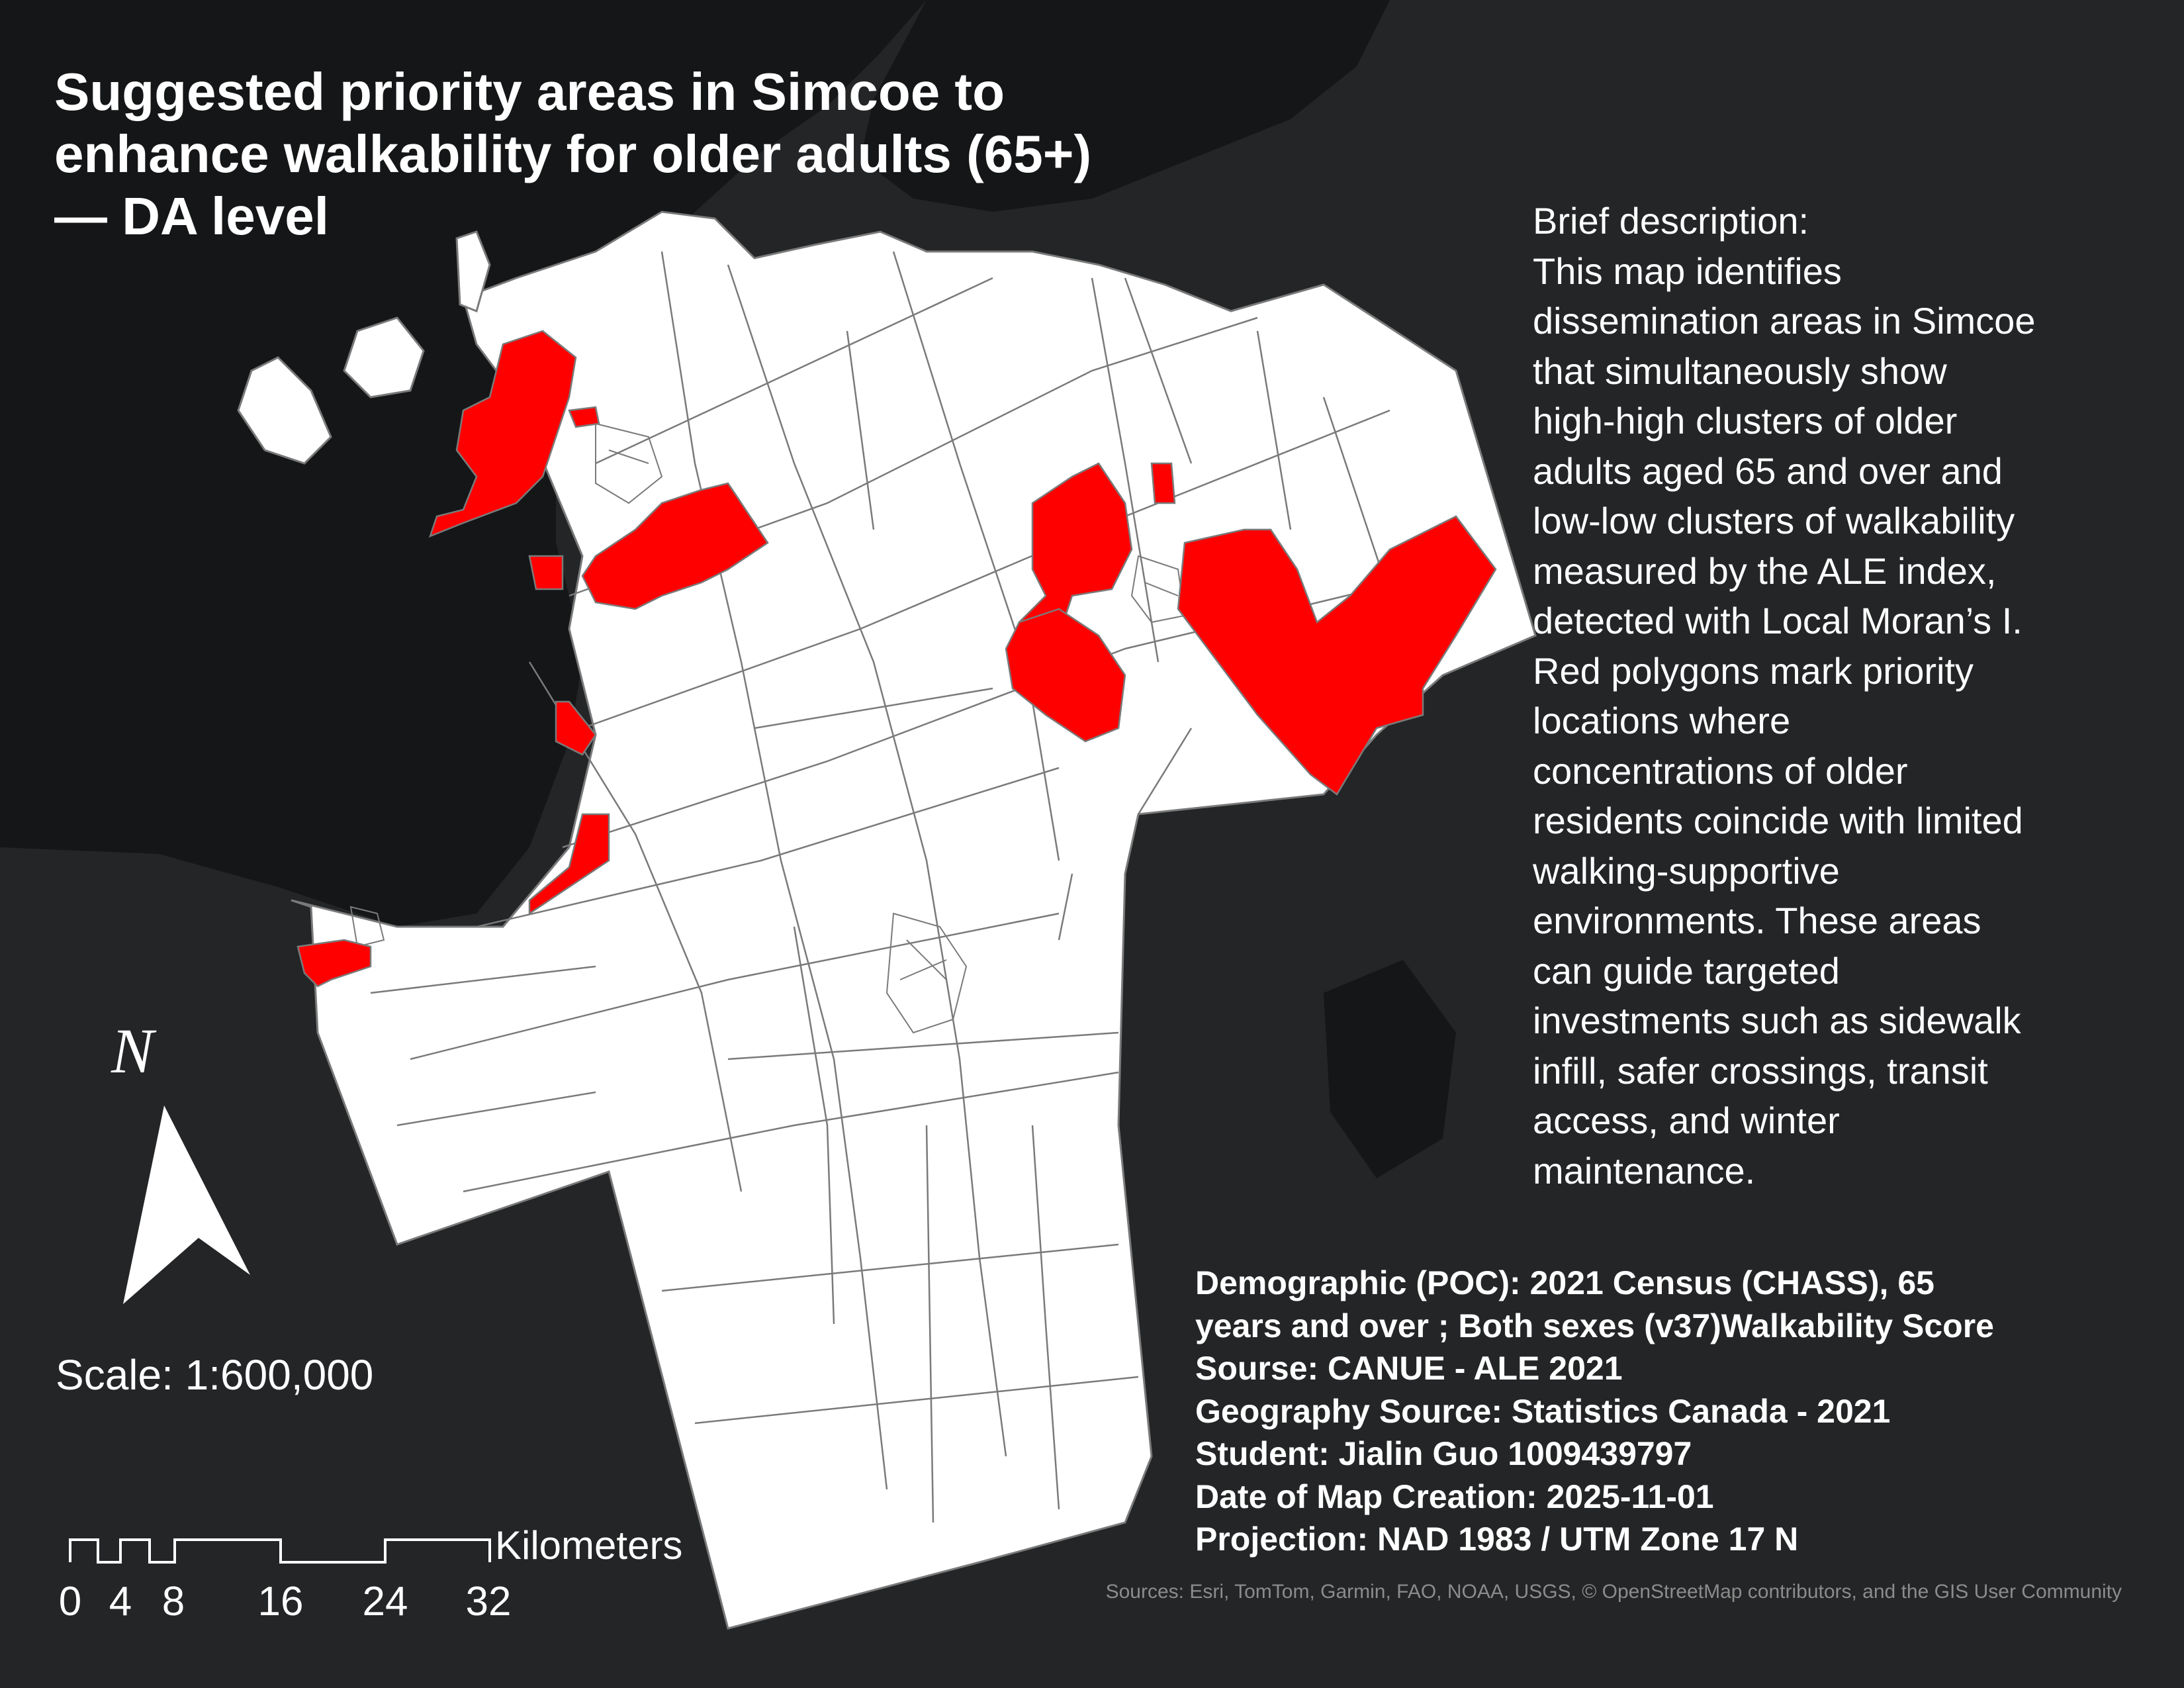 The image size is (2184, 1688). Describe the element at coordinates (1409, 1368) in the screenshot. I see `metadata-source: Sourse: CANUE - ALE 2021` at that location.